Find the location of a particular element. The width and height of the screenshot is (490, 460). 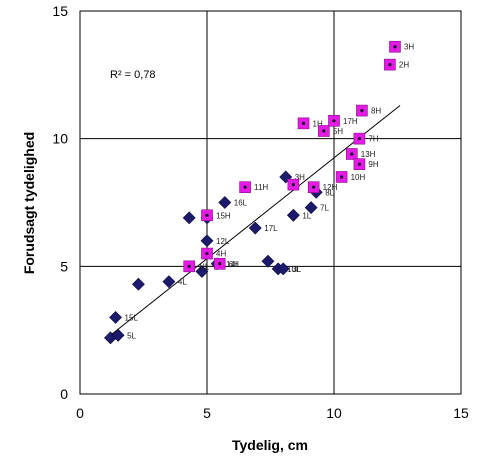

point-label: 5H is located at coordinates (338, 131).